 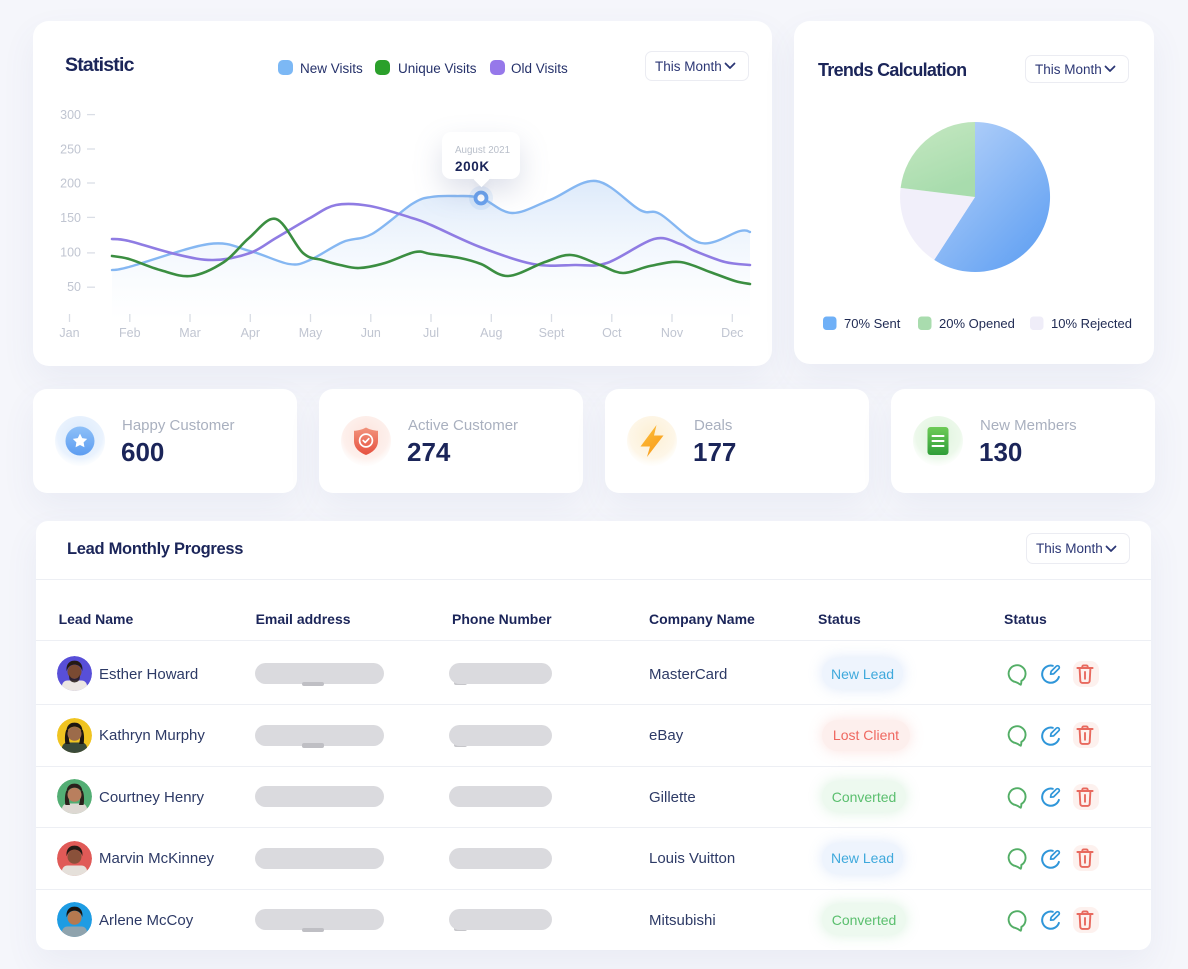 What do you see at coordinates (70, 253) in the screenshot?
I see `svg-text: 100` at bounding box center [70, 253].